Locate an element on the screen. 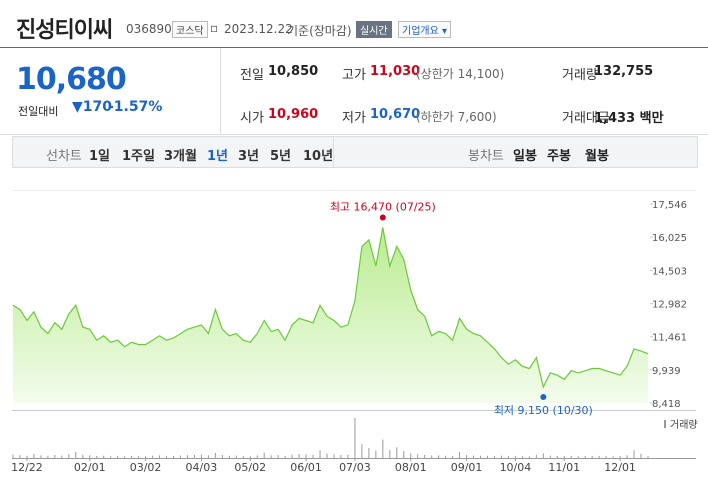 This screenshot has height=492, width=708. tab-item: 3개월 is located at coordinates (180, 156).